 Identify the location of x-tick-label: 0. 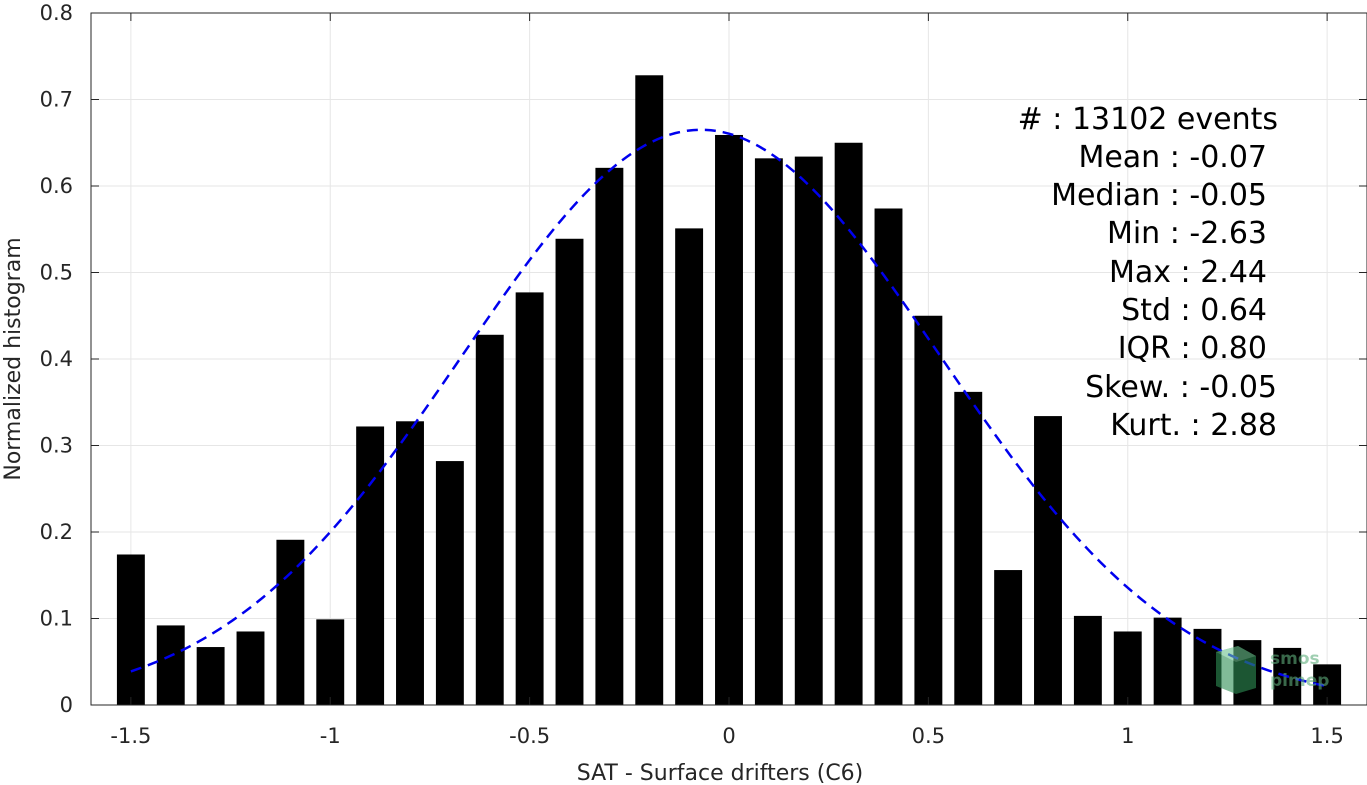
(728, 736).